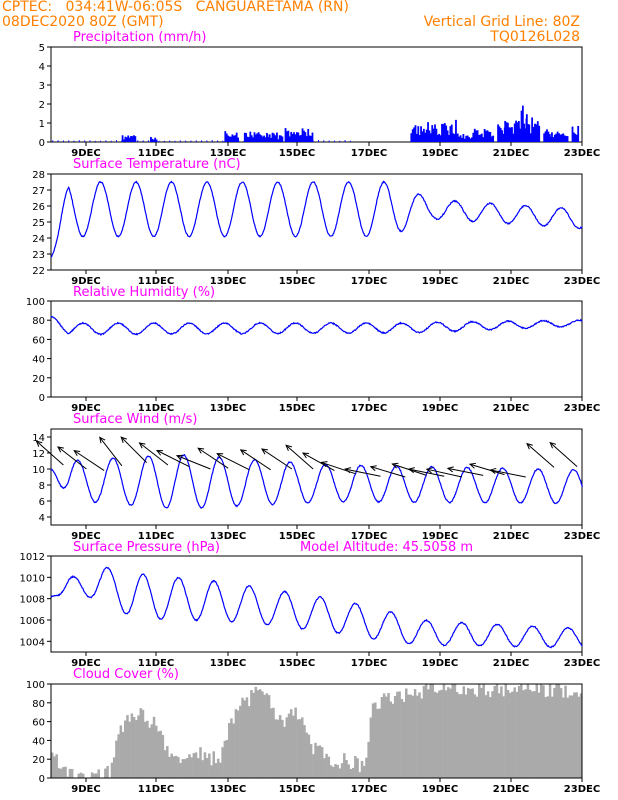  What do you see at coordinates (42, 502) in the screenshot?
I see `y-tick-label: 6` at bounding box center [42, 502].